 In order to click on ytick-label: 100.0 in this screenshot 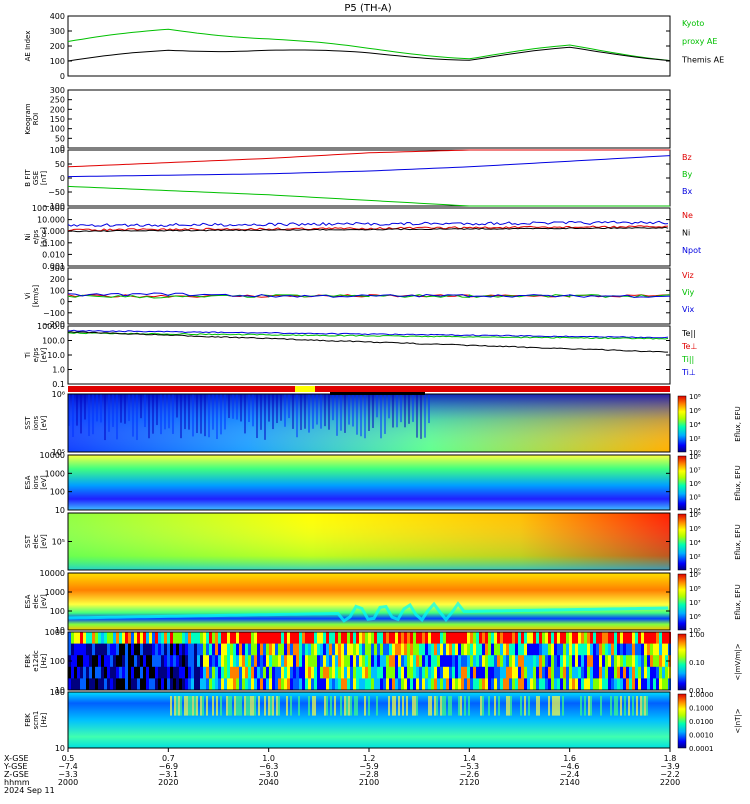, I will do `click(53, 341)`.